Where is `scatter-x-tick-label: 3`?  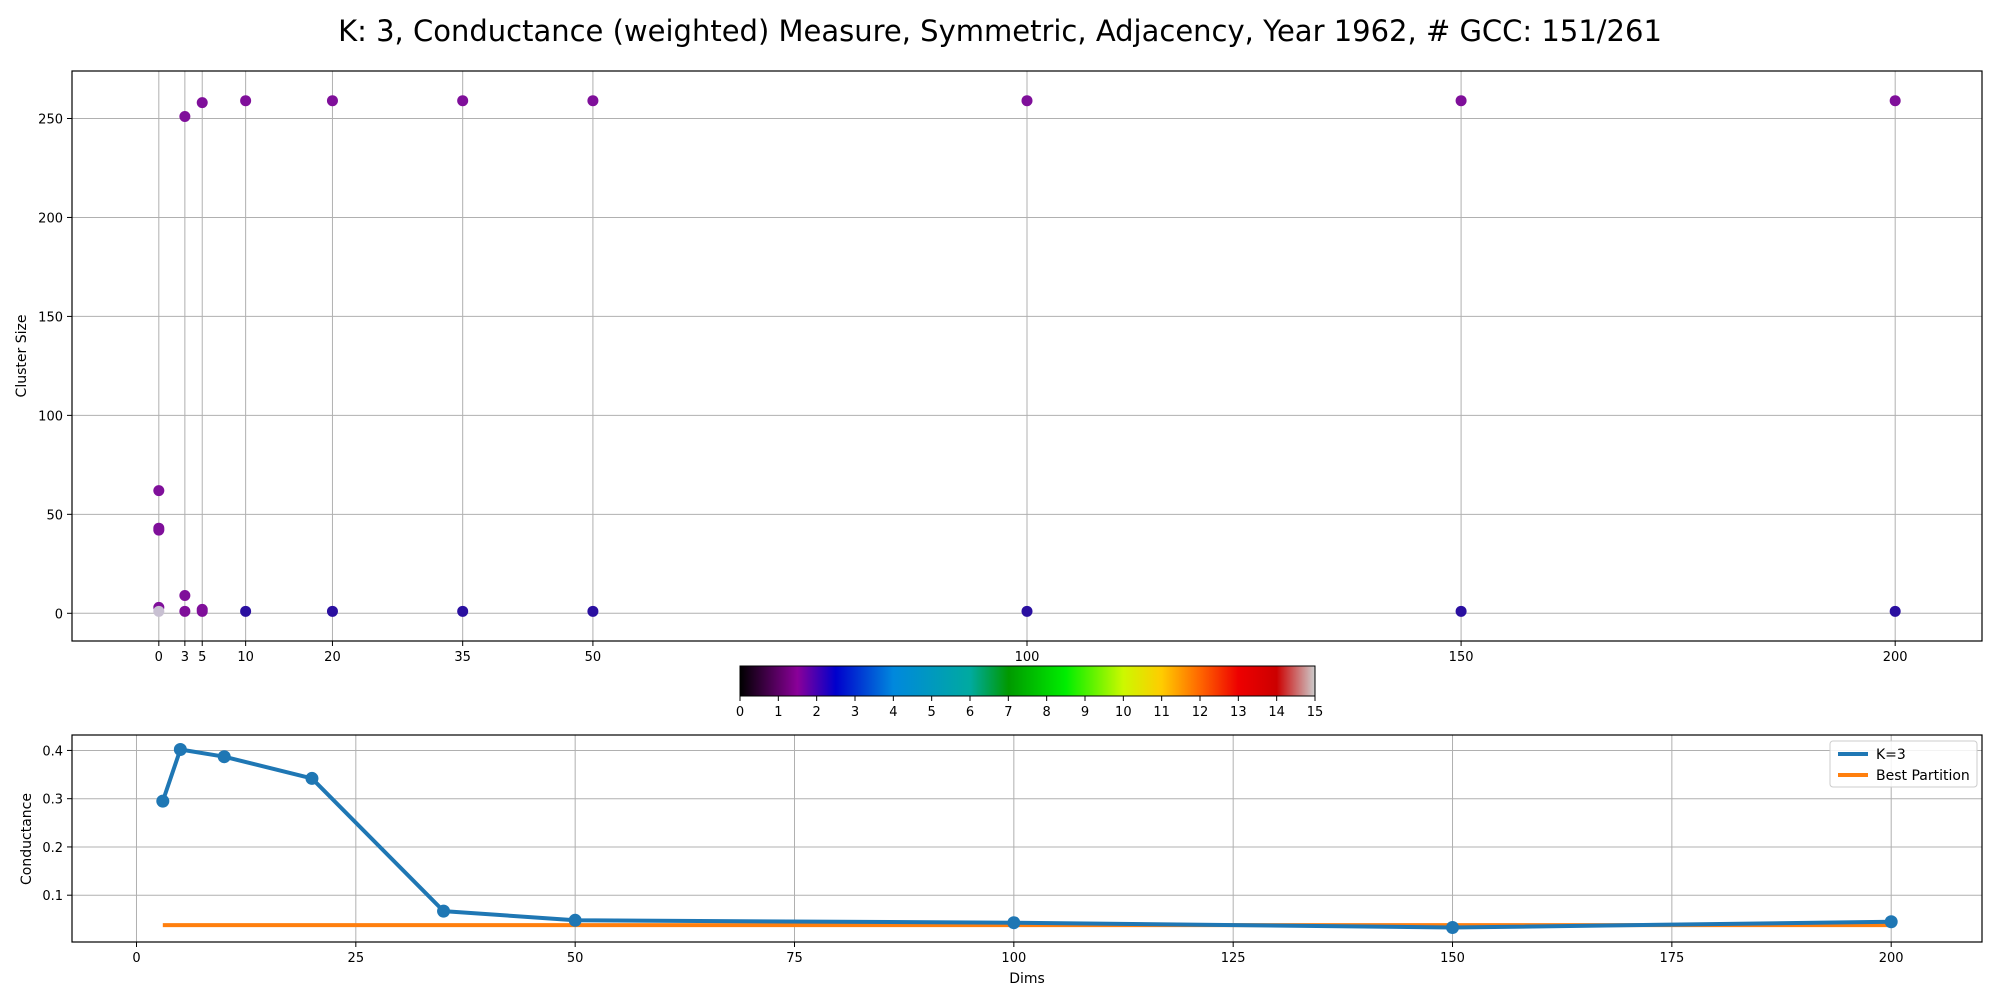
scatter-x-tick-label: 3 is located at coordinates (185, 657).